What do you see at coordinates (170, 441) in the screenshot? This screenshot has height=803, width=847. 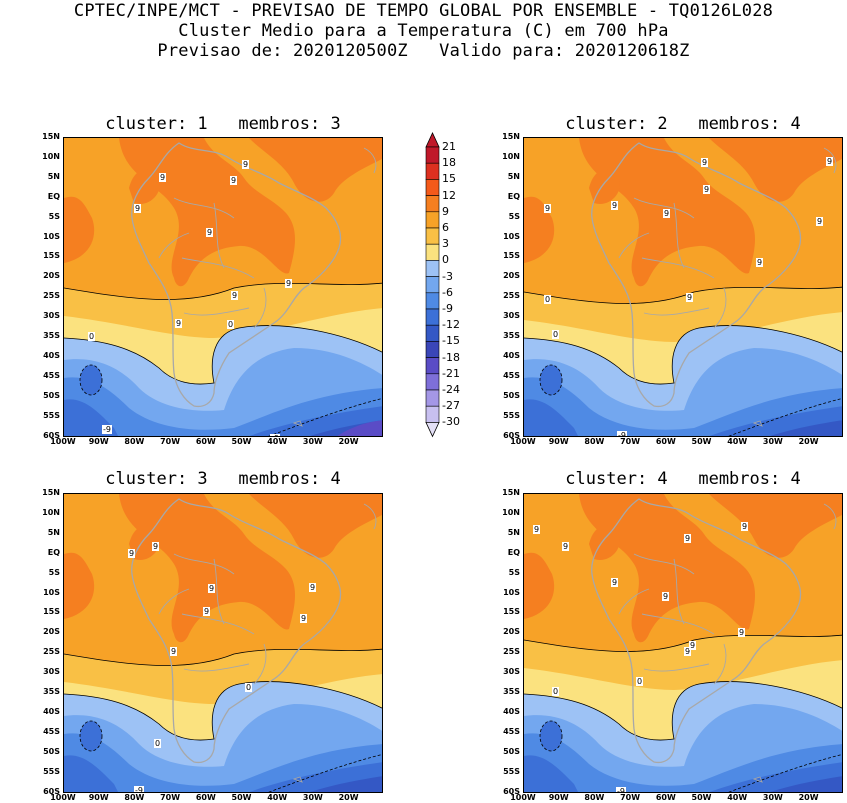 I see `lon-tick-label: 70W` at bounding box center [170, 441].